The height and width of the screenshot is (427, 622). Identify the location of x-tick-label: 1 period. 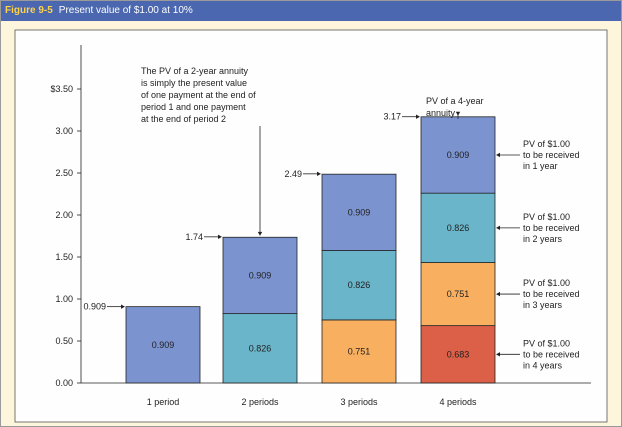
(163, 402).